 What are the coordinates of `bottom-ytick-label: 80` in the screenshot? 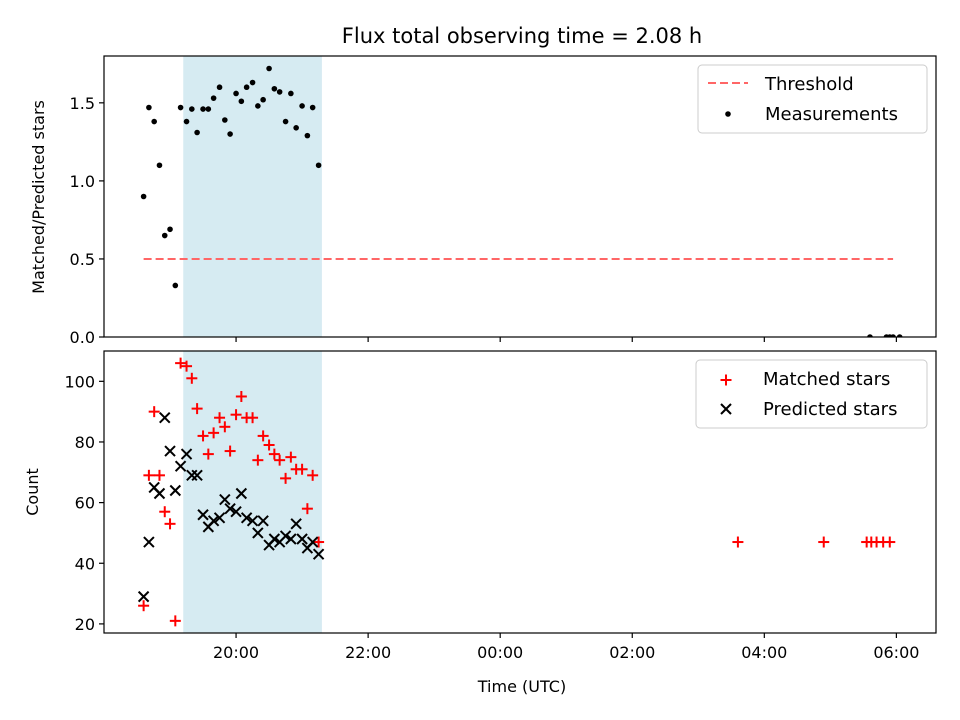 It's located at (85, 442).